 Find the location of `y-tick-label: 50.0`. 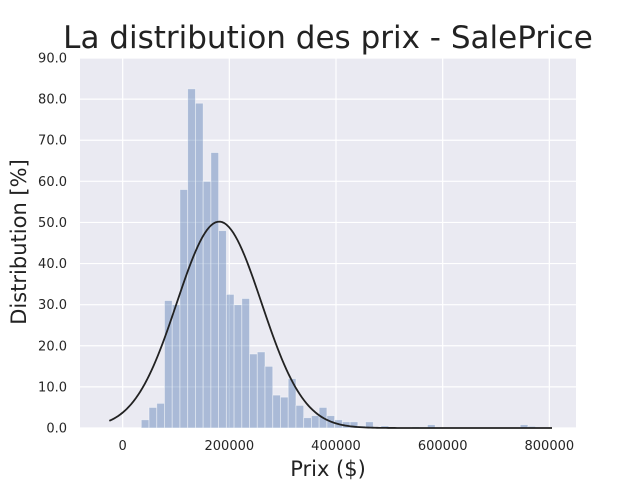

y-tick-label: 50.0 is located at coordinates (52, 223).